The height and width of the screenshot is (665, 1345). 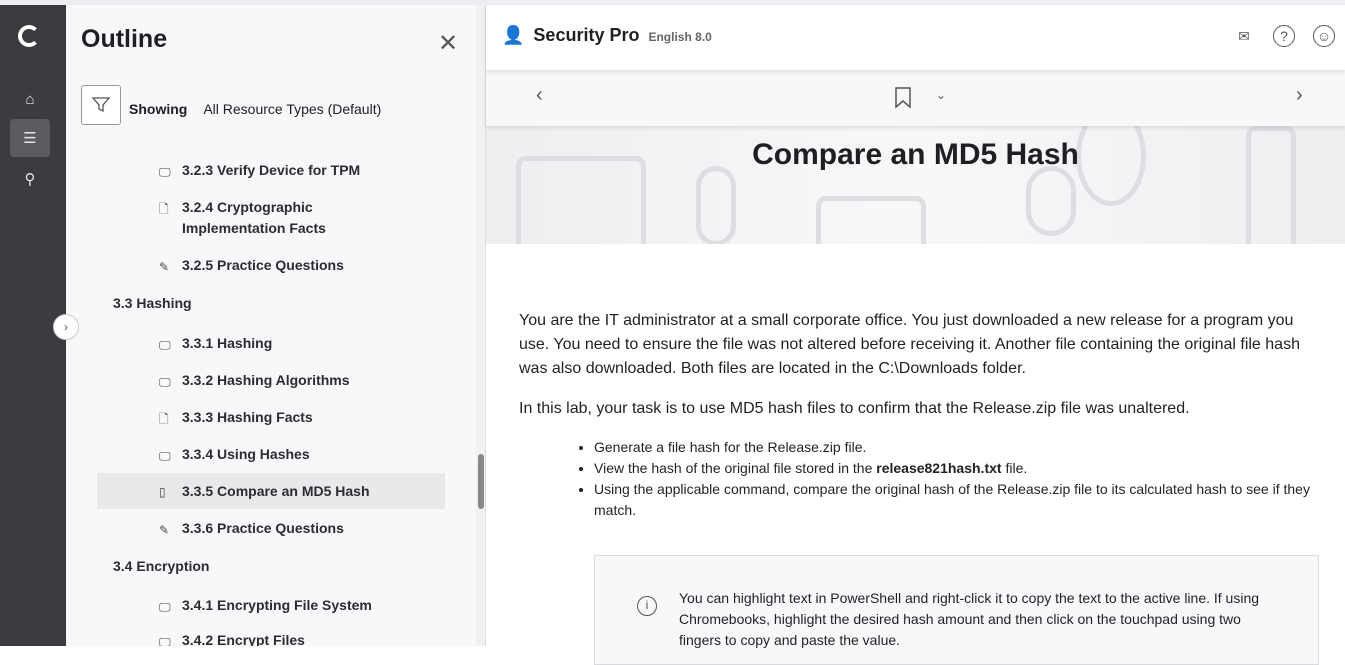 I want to click on outline-item: 🖵 3.3.2 Hashing Algorithms, so click(x=271, y=380).